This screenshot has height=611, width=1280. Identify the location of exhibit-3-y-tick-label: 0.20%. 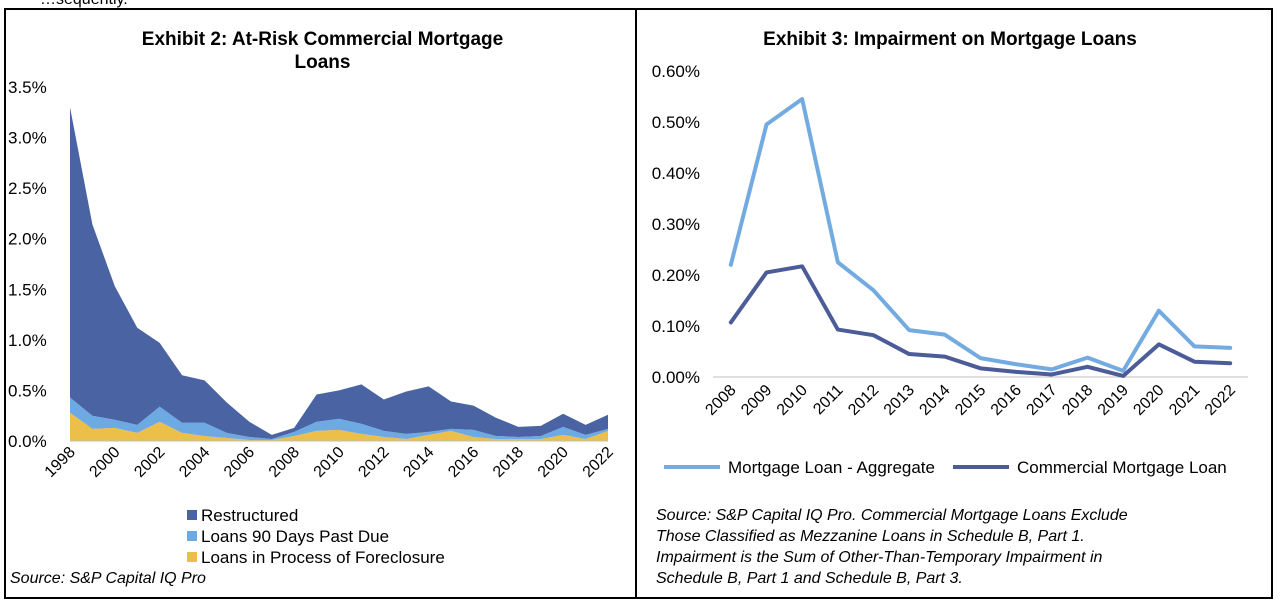
(676, 275).